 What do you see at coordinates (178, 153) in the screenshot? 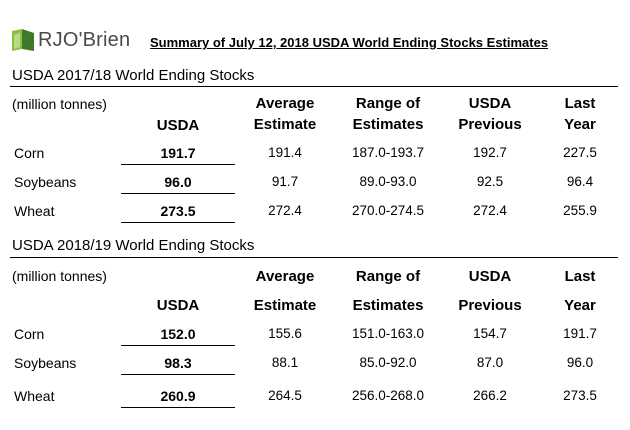
I see `usda-value: 191.7` at bounding box center [178, 153].